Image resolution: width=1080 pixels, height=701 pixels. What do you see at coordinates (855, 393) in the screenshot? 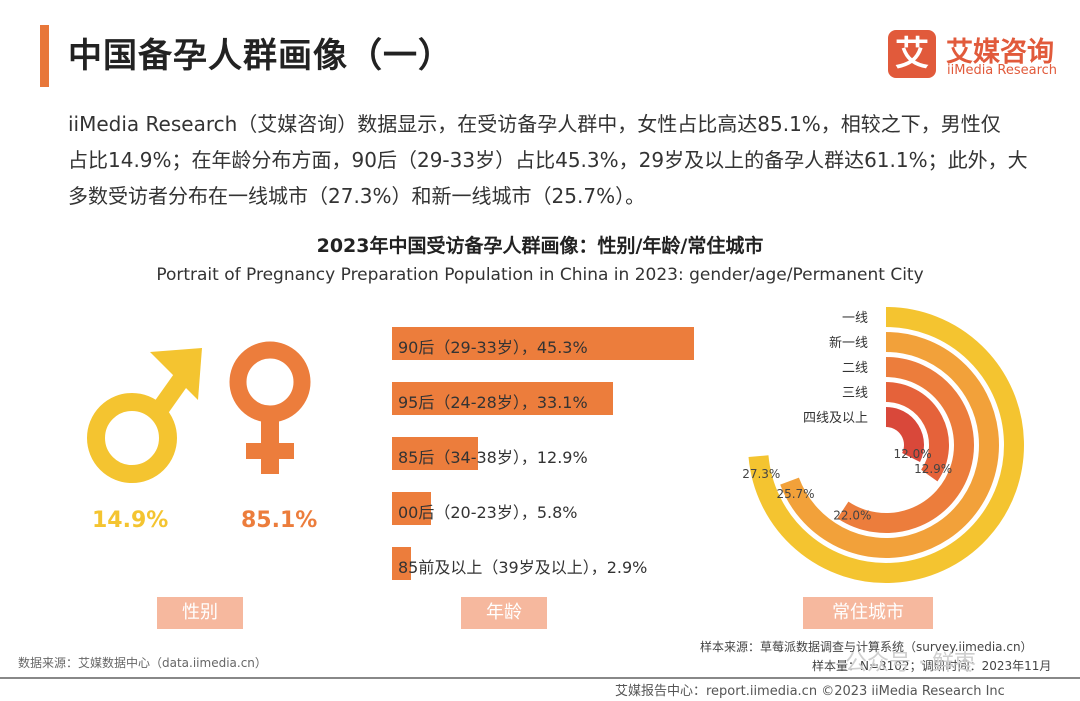
I see `city-category-label: 三线` at bounding box center [855, 393].